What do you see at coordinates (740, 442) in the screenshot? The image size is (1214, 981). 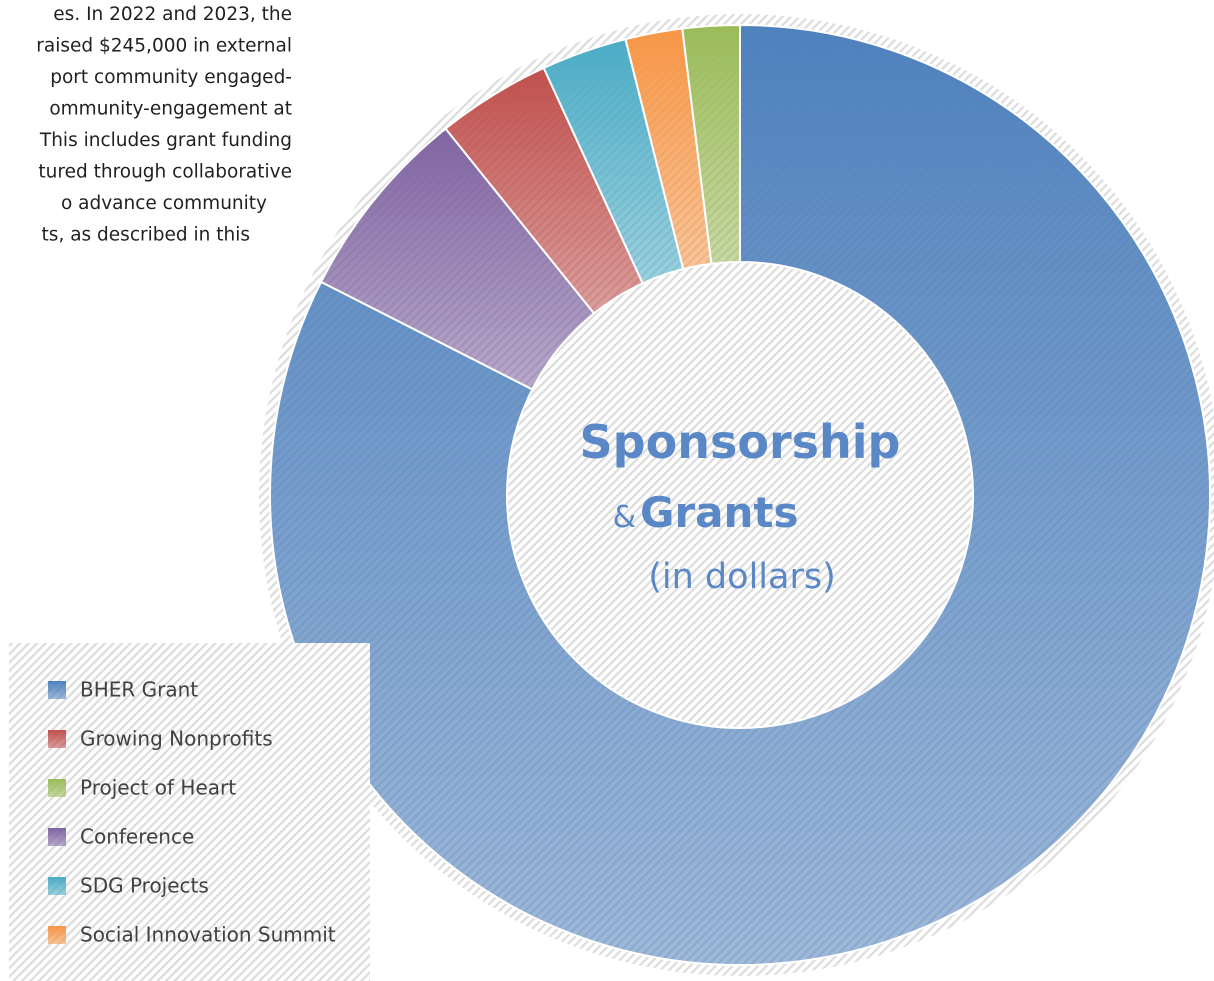 I see `title-word: Sponsorship` at bounding box center [740, 442].